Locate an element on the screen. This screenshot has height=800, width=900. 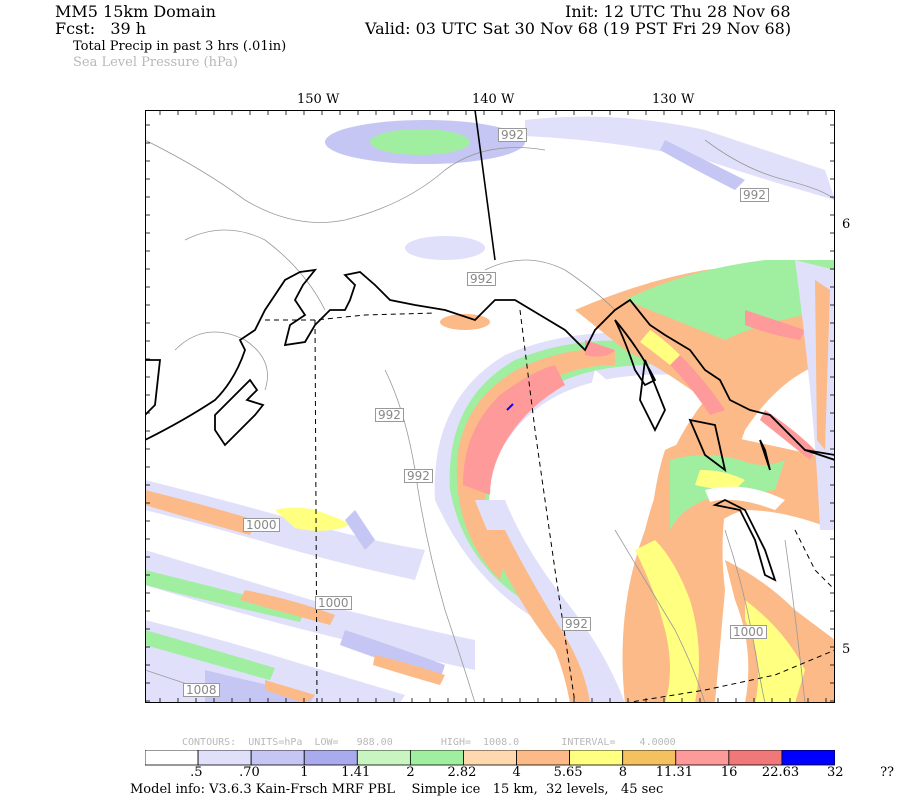
legend-label: 8 is located at coordinates (622, 772).